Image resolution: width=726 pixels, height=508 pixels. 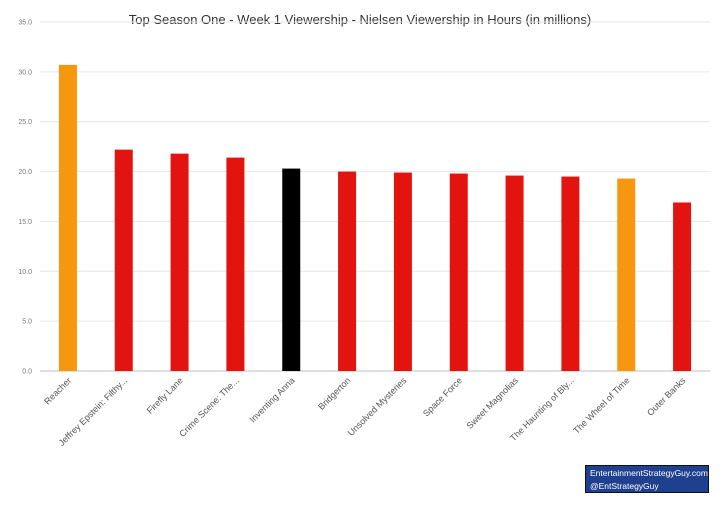 I want to click on y-axis-ticks: 0.0 5.0 10.0 15.0 20.0 25.0 30.0 35.0, so click(x=25, y=198).